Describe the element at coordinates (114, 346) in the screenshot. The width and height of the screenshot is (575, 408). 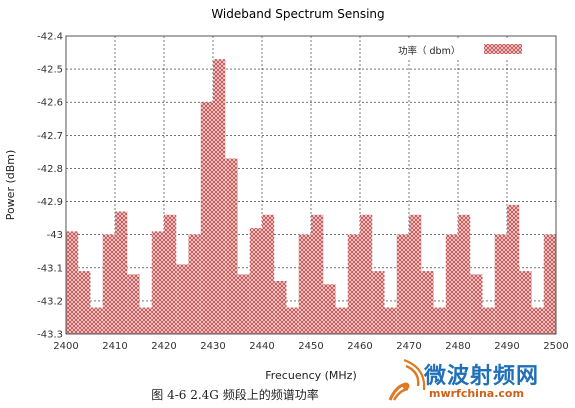
I see `x-tick-label: 2410` at that location.